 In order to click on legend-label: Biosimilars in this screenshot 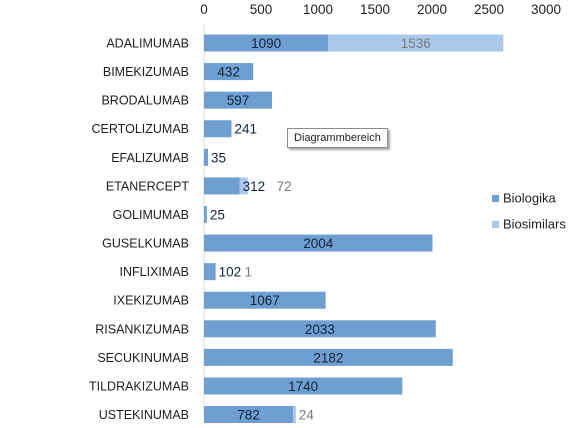, I will do `click(534, 224)`.